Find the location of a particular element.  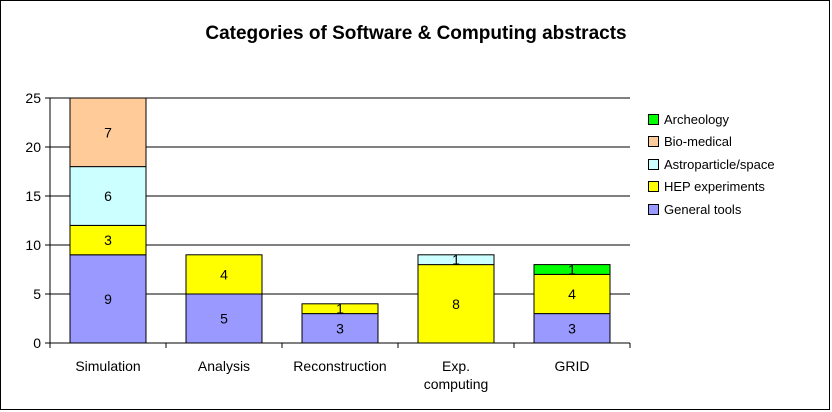

data-label: 5 is located at coordinates (224, 319).